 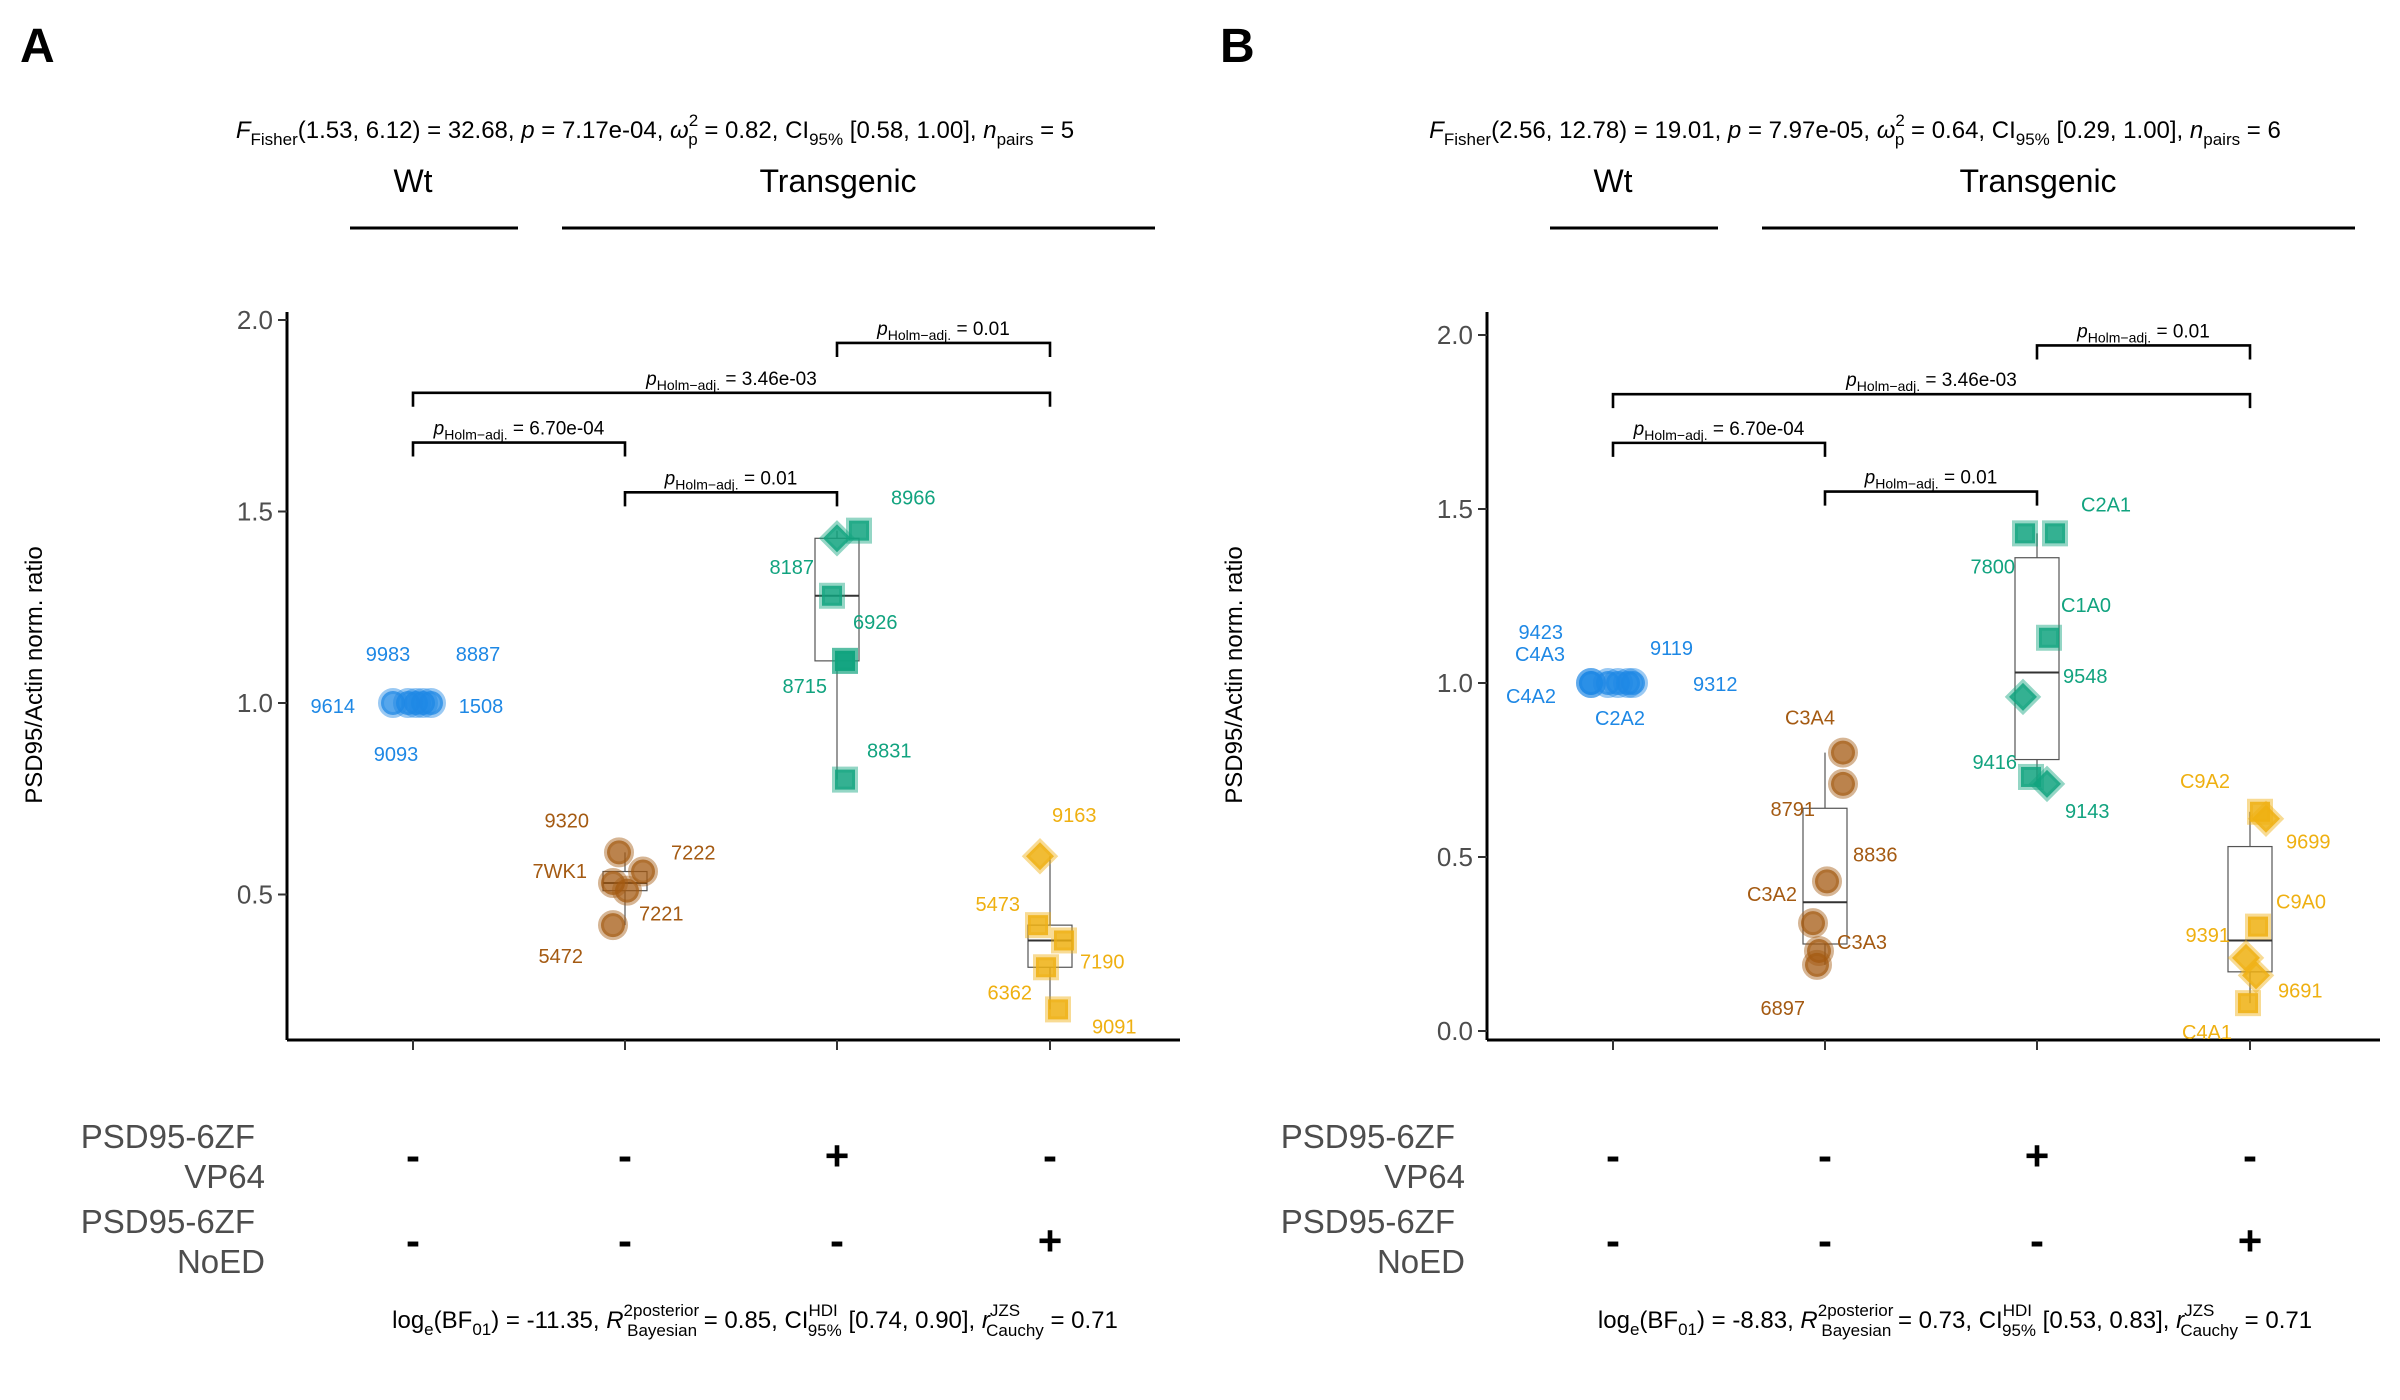 I want to click on point-label: 7800, so click(x=1993, y=567).